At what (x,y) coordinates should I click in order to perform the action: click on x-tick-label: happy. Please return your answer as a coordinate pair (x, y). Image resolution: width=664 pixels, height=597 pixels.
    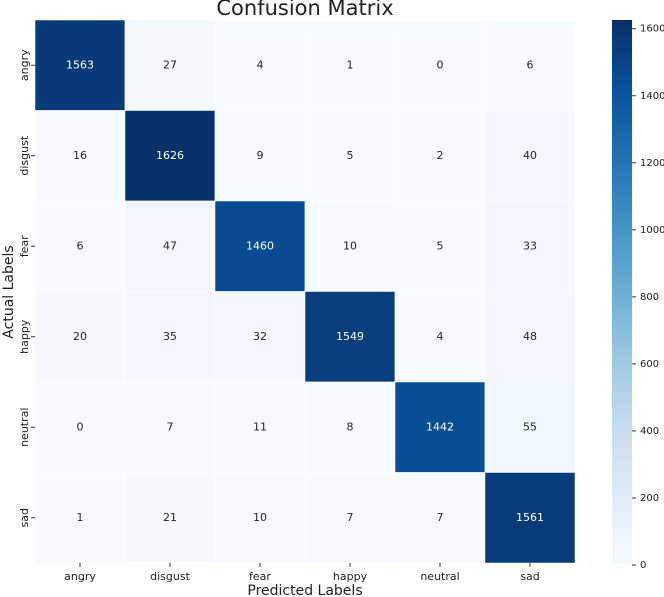
    Looking at the image, I should click on (350, 576).